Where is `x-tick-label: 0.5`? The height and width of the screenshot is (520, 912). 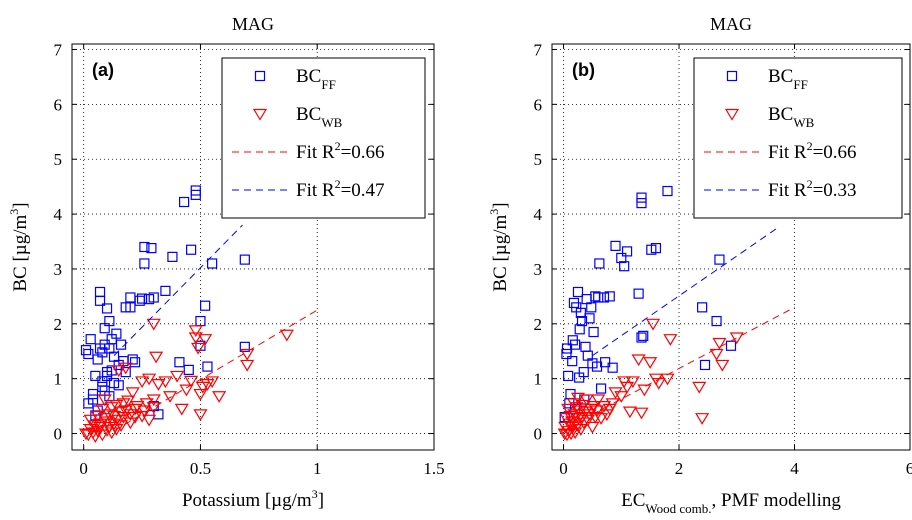 x-tick-label: 0.5 is located at coordinates (200, 468).